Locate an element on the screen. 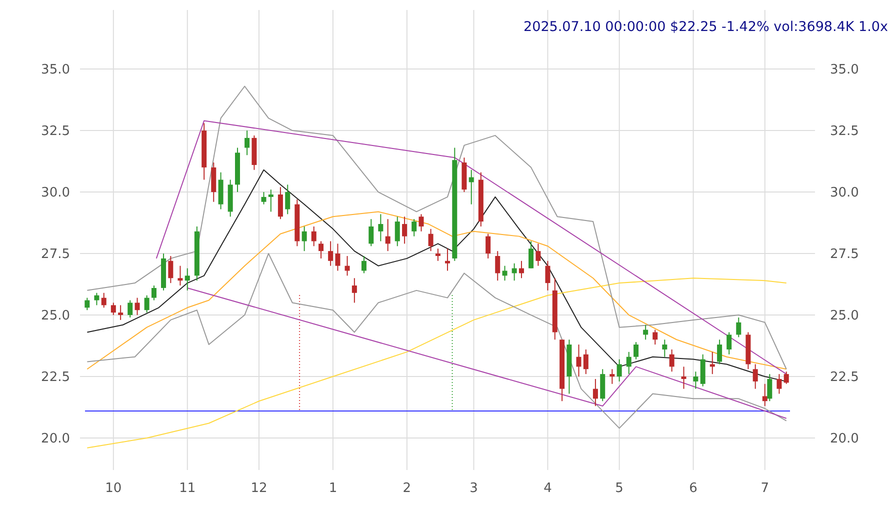 This screenshot has width=896, height=505. y2-tick-label: 20.0 is located at coordinates (844, 439).